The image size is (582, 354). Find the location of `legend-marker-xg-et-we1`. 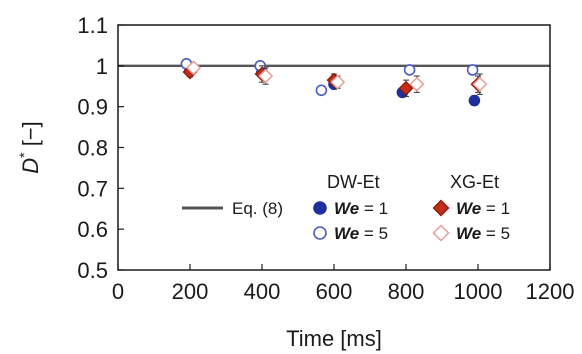

legend-marker-xg-et-we1 is located at coordinates (441, 208).